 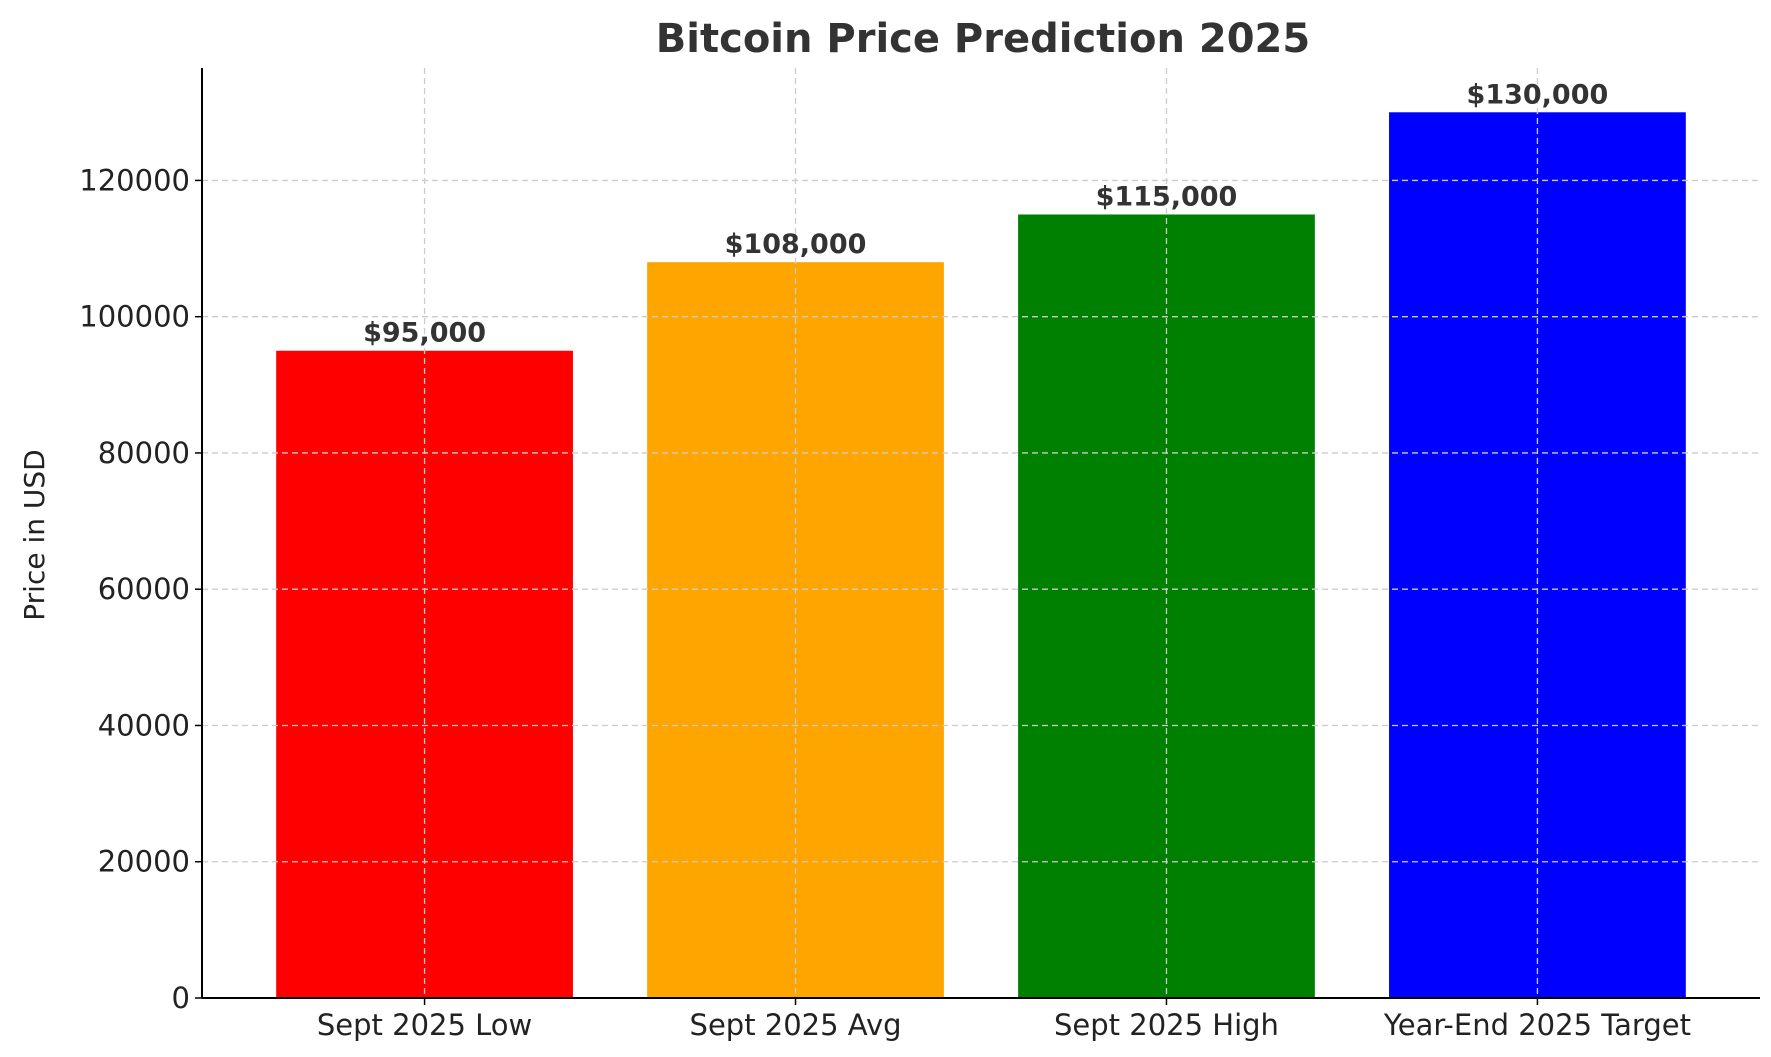 I want to click on y-tick-label: 100000, so click(x=134, y=317).